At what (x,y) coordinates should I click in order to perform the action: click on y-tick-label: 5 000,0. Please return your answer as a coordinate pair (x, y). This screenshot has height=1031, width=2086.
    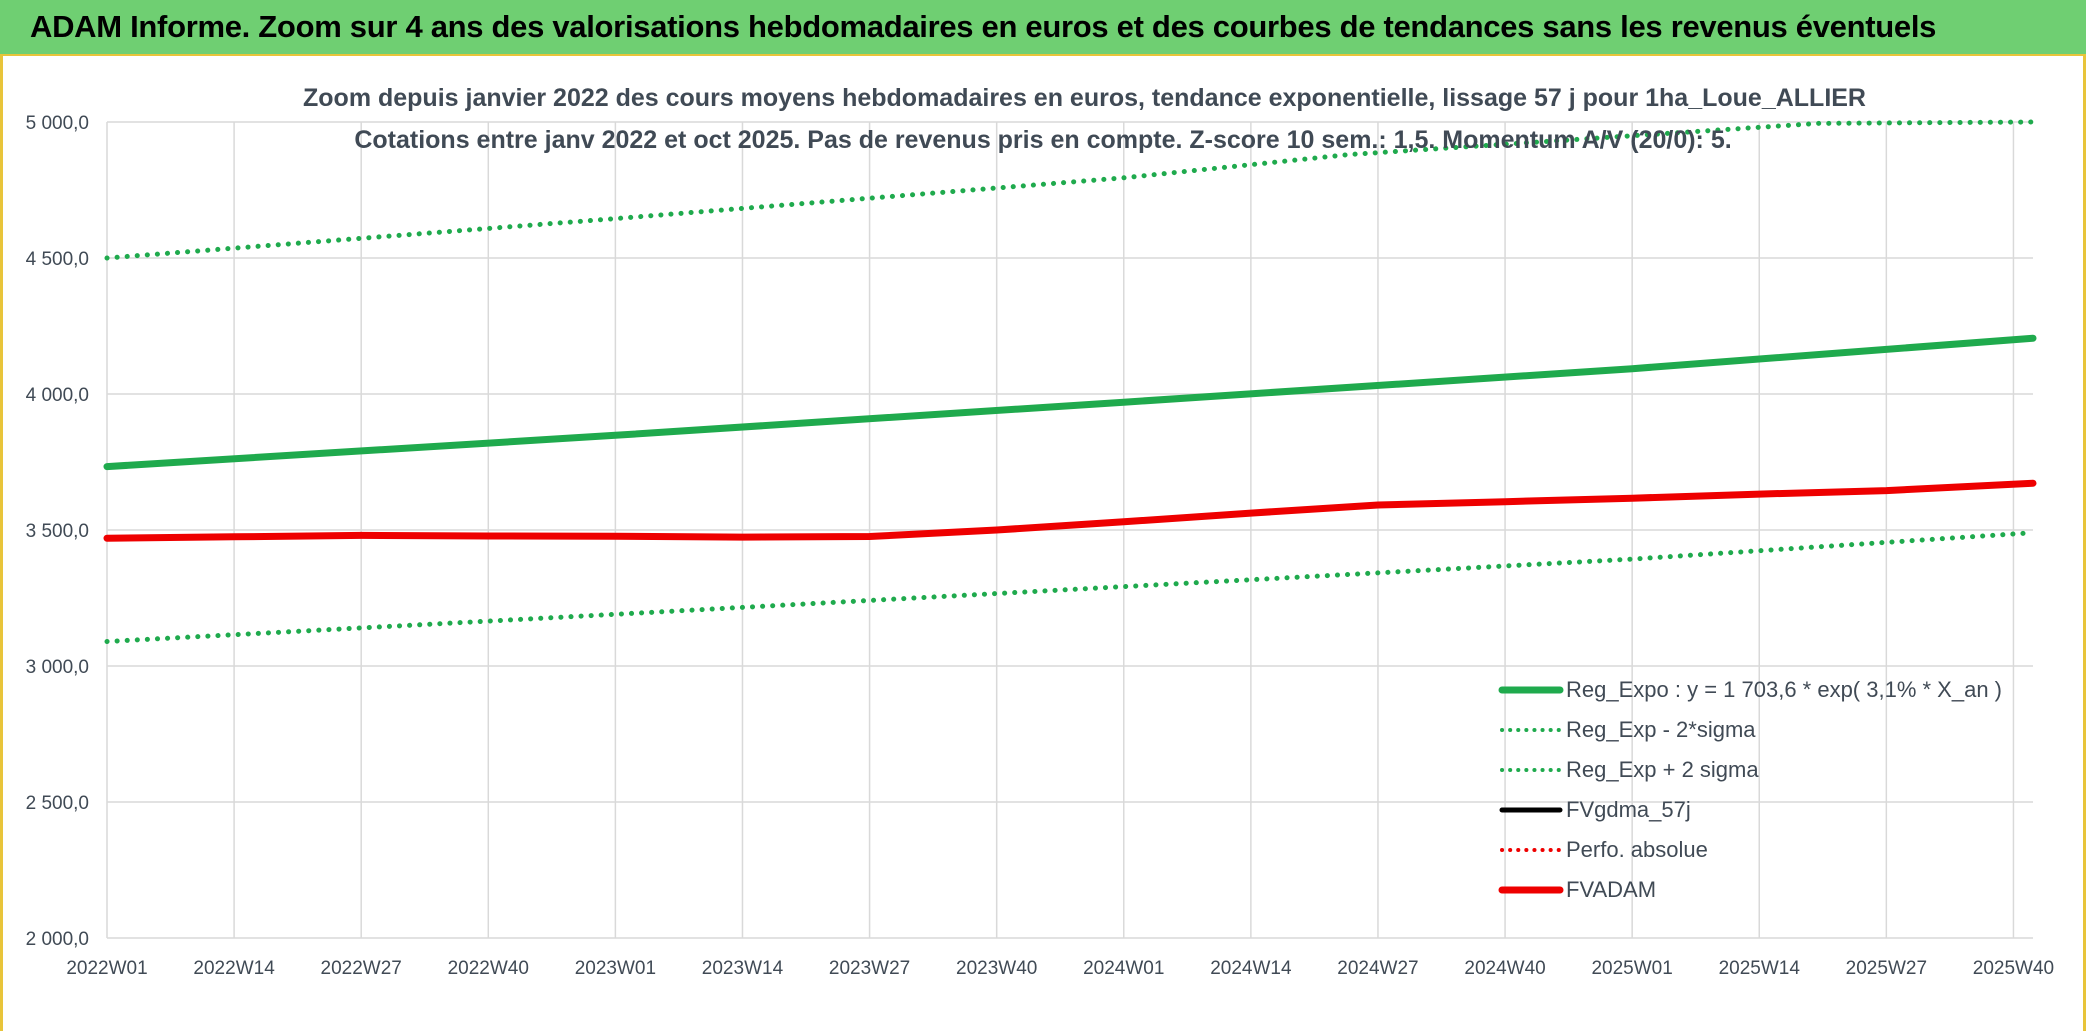
    Looking at the image, I should click on (57, 123).